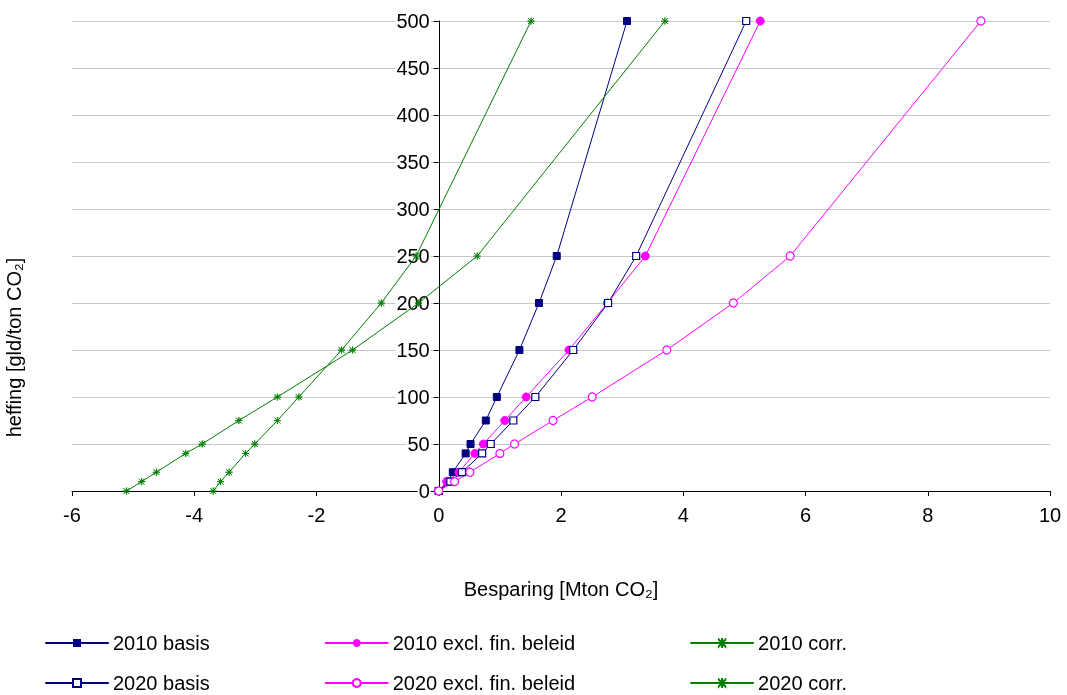 Image resolution: width=1067 pixels, height=695 pixels. I want to click on x-tick-label: 10, so click(1050, 515).